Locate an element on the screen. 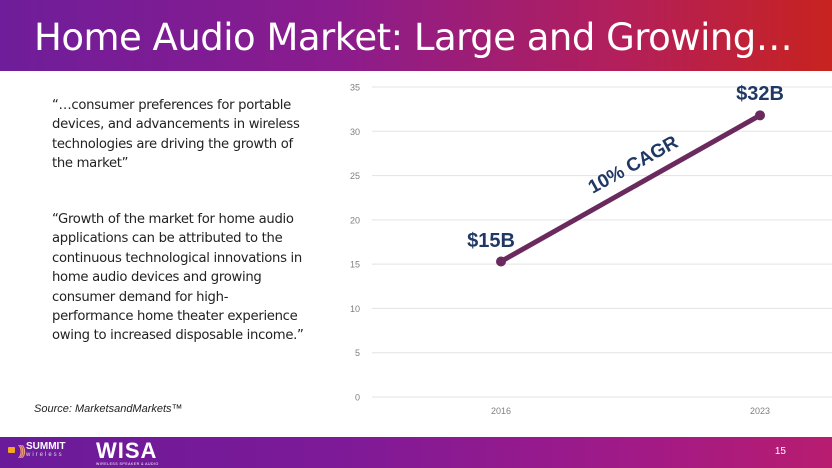 The width and height of the screenshot is (832, 468). summit-logo-icon is located at coordinates (11, 450).